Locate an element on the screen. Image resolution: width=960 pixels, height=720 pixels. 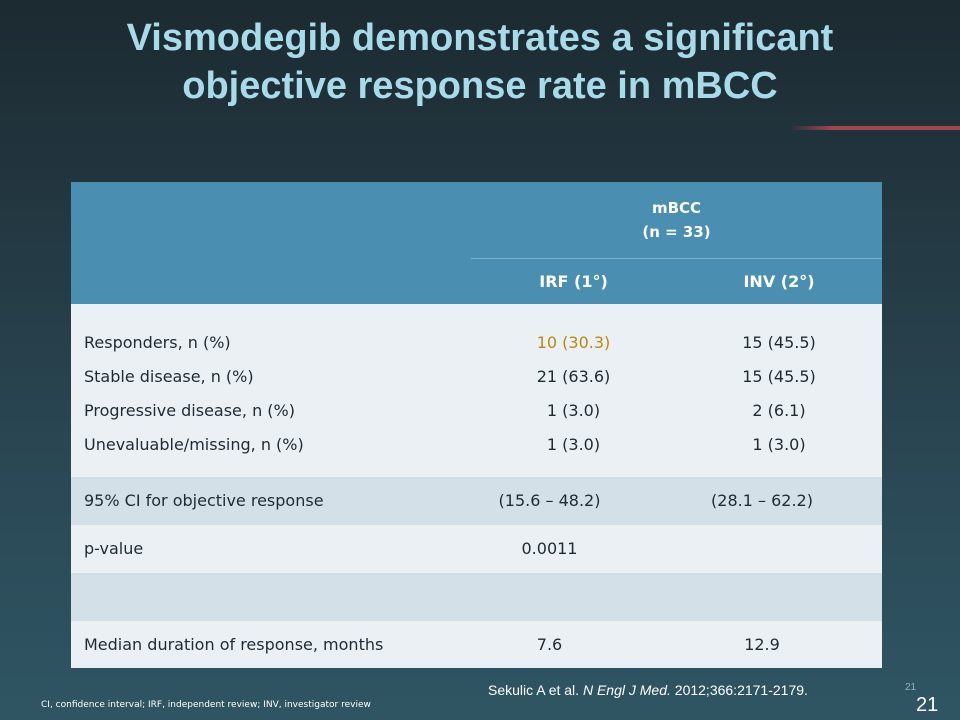
row-label: Median duration of response, months is located at coordinates (234, 644).